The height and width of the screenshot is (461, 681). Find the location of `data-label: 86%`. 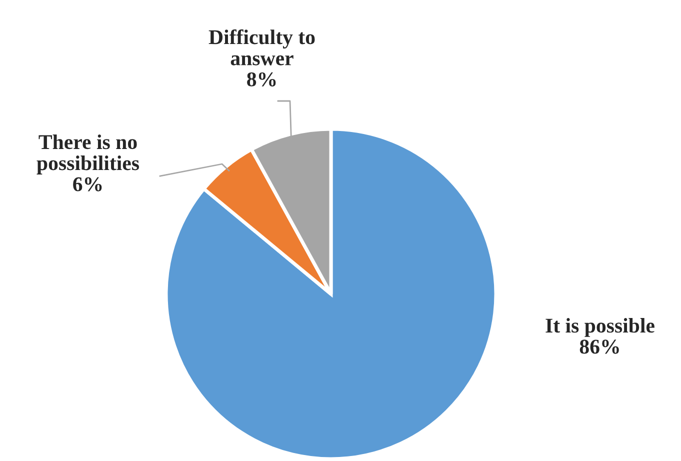

data-label: 86% is located at coordinates (599, 347).